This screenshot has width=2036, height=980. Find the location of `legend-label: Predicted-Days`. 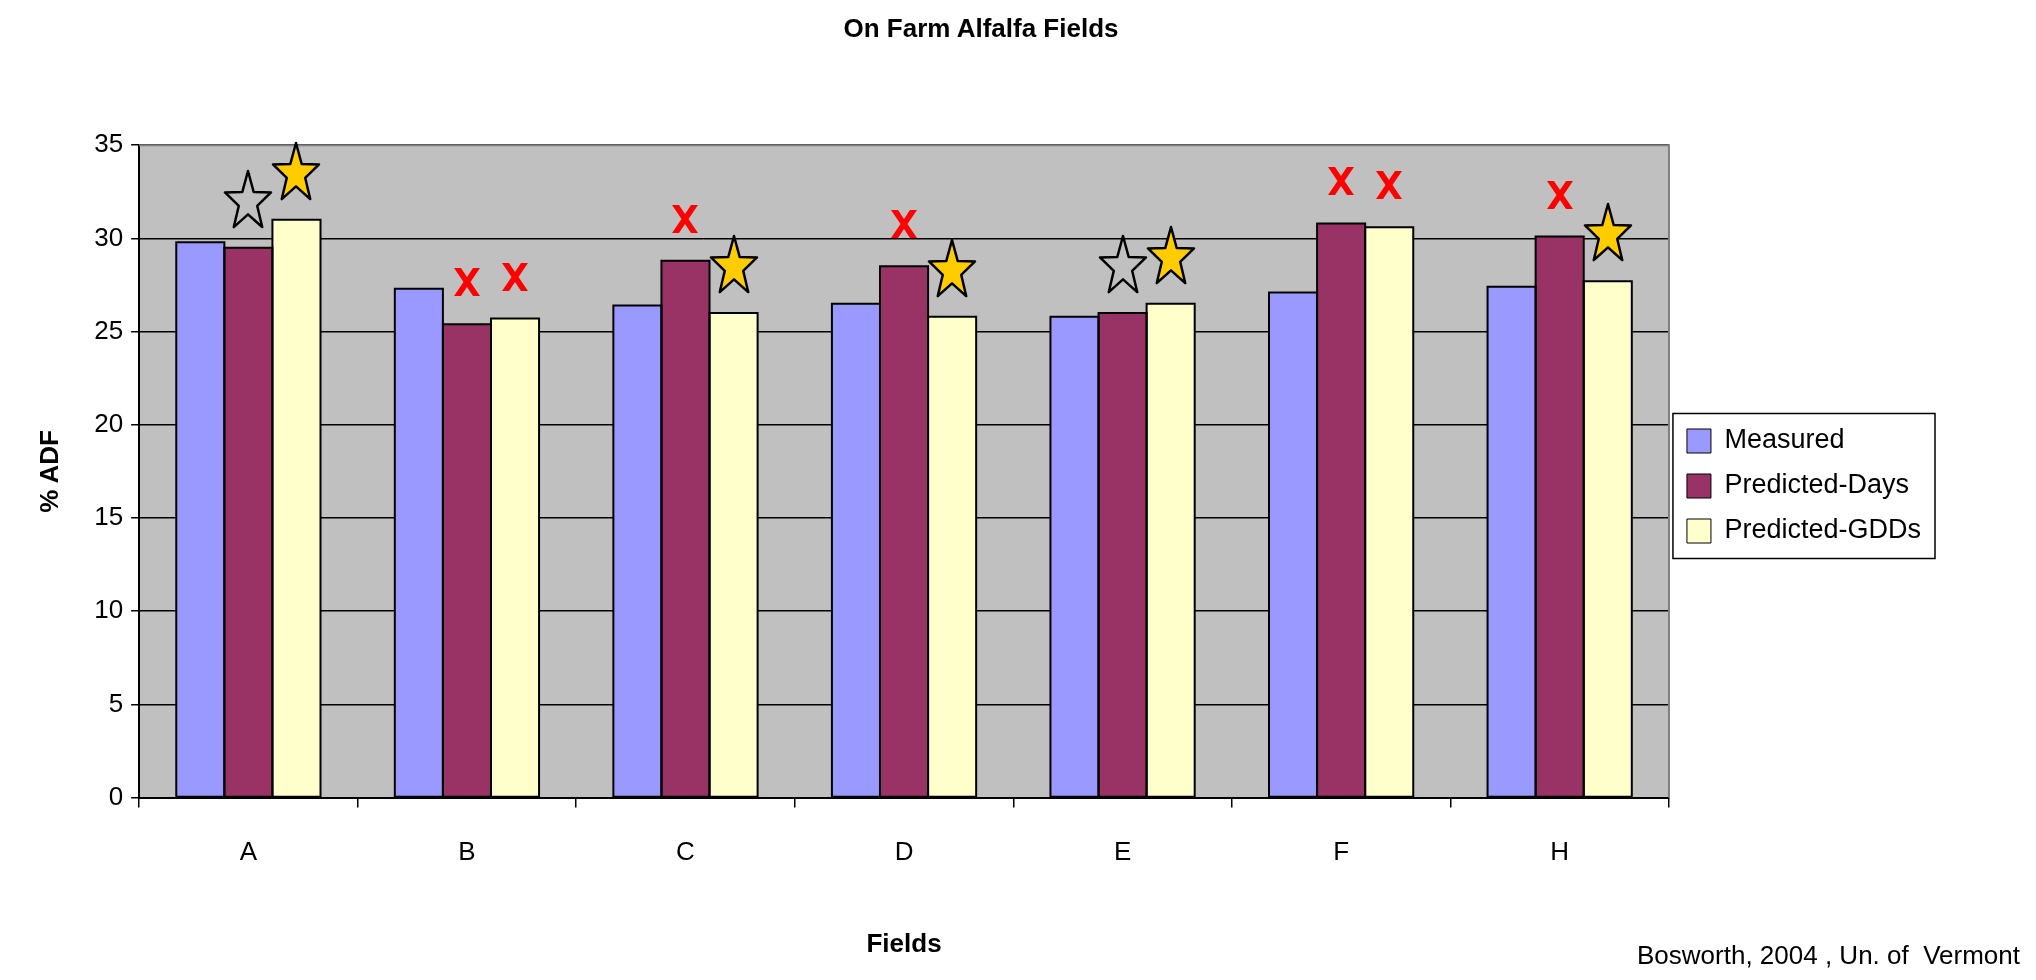

legend-label: Predicted-Days is located at coordinates (1817, 484).